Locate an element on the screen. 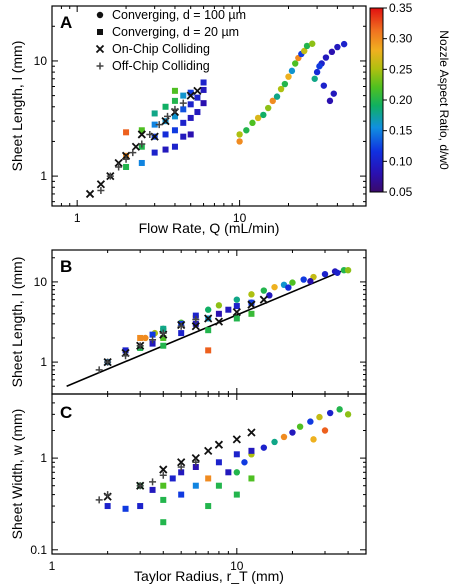 This screenshot has height=587, width=450. y-tick-label: 10 is located at coordinates (41, 282).